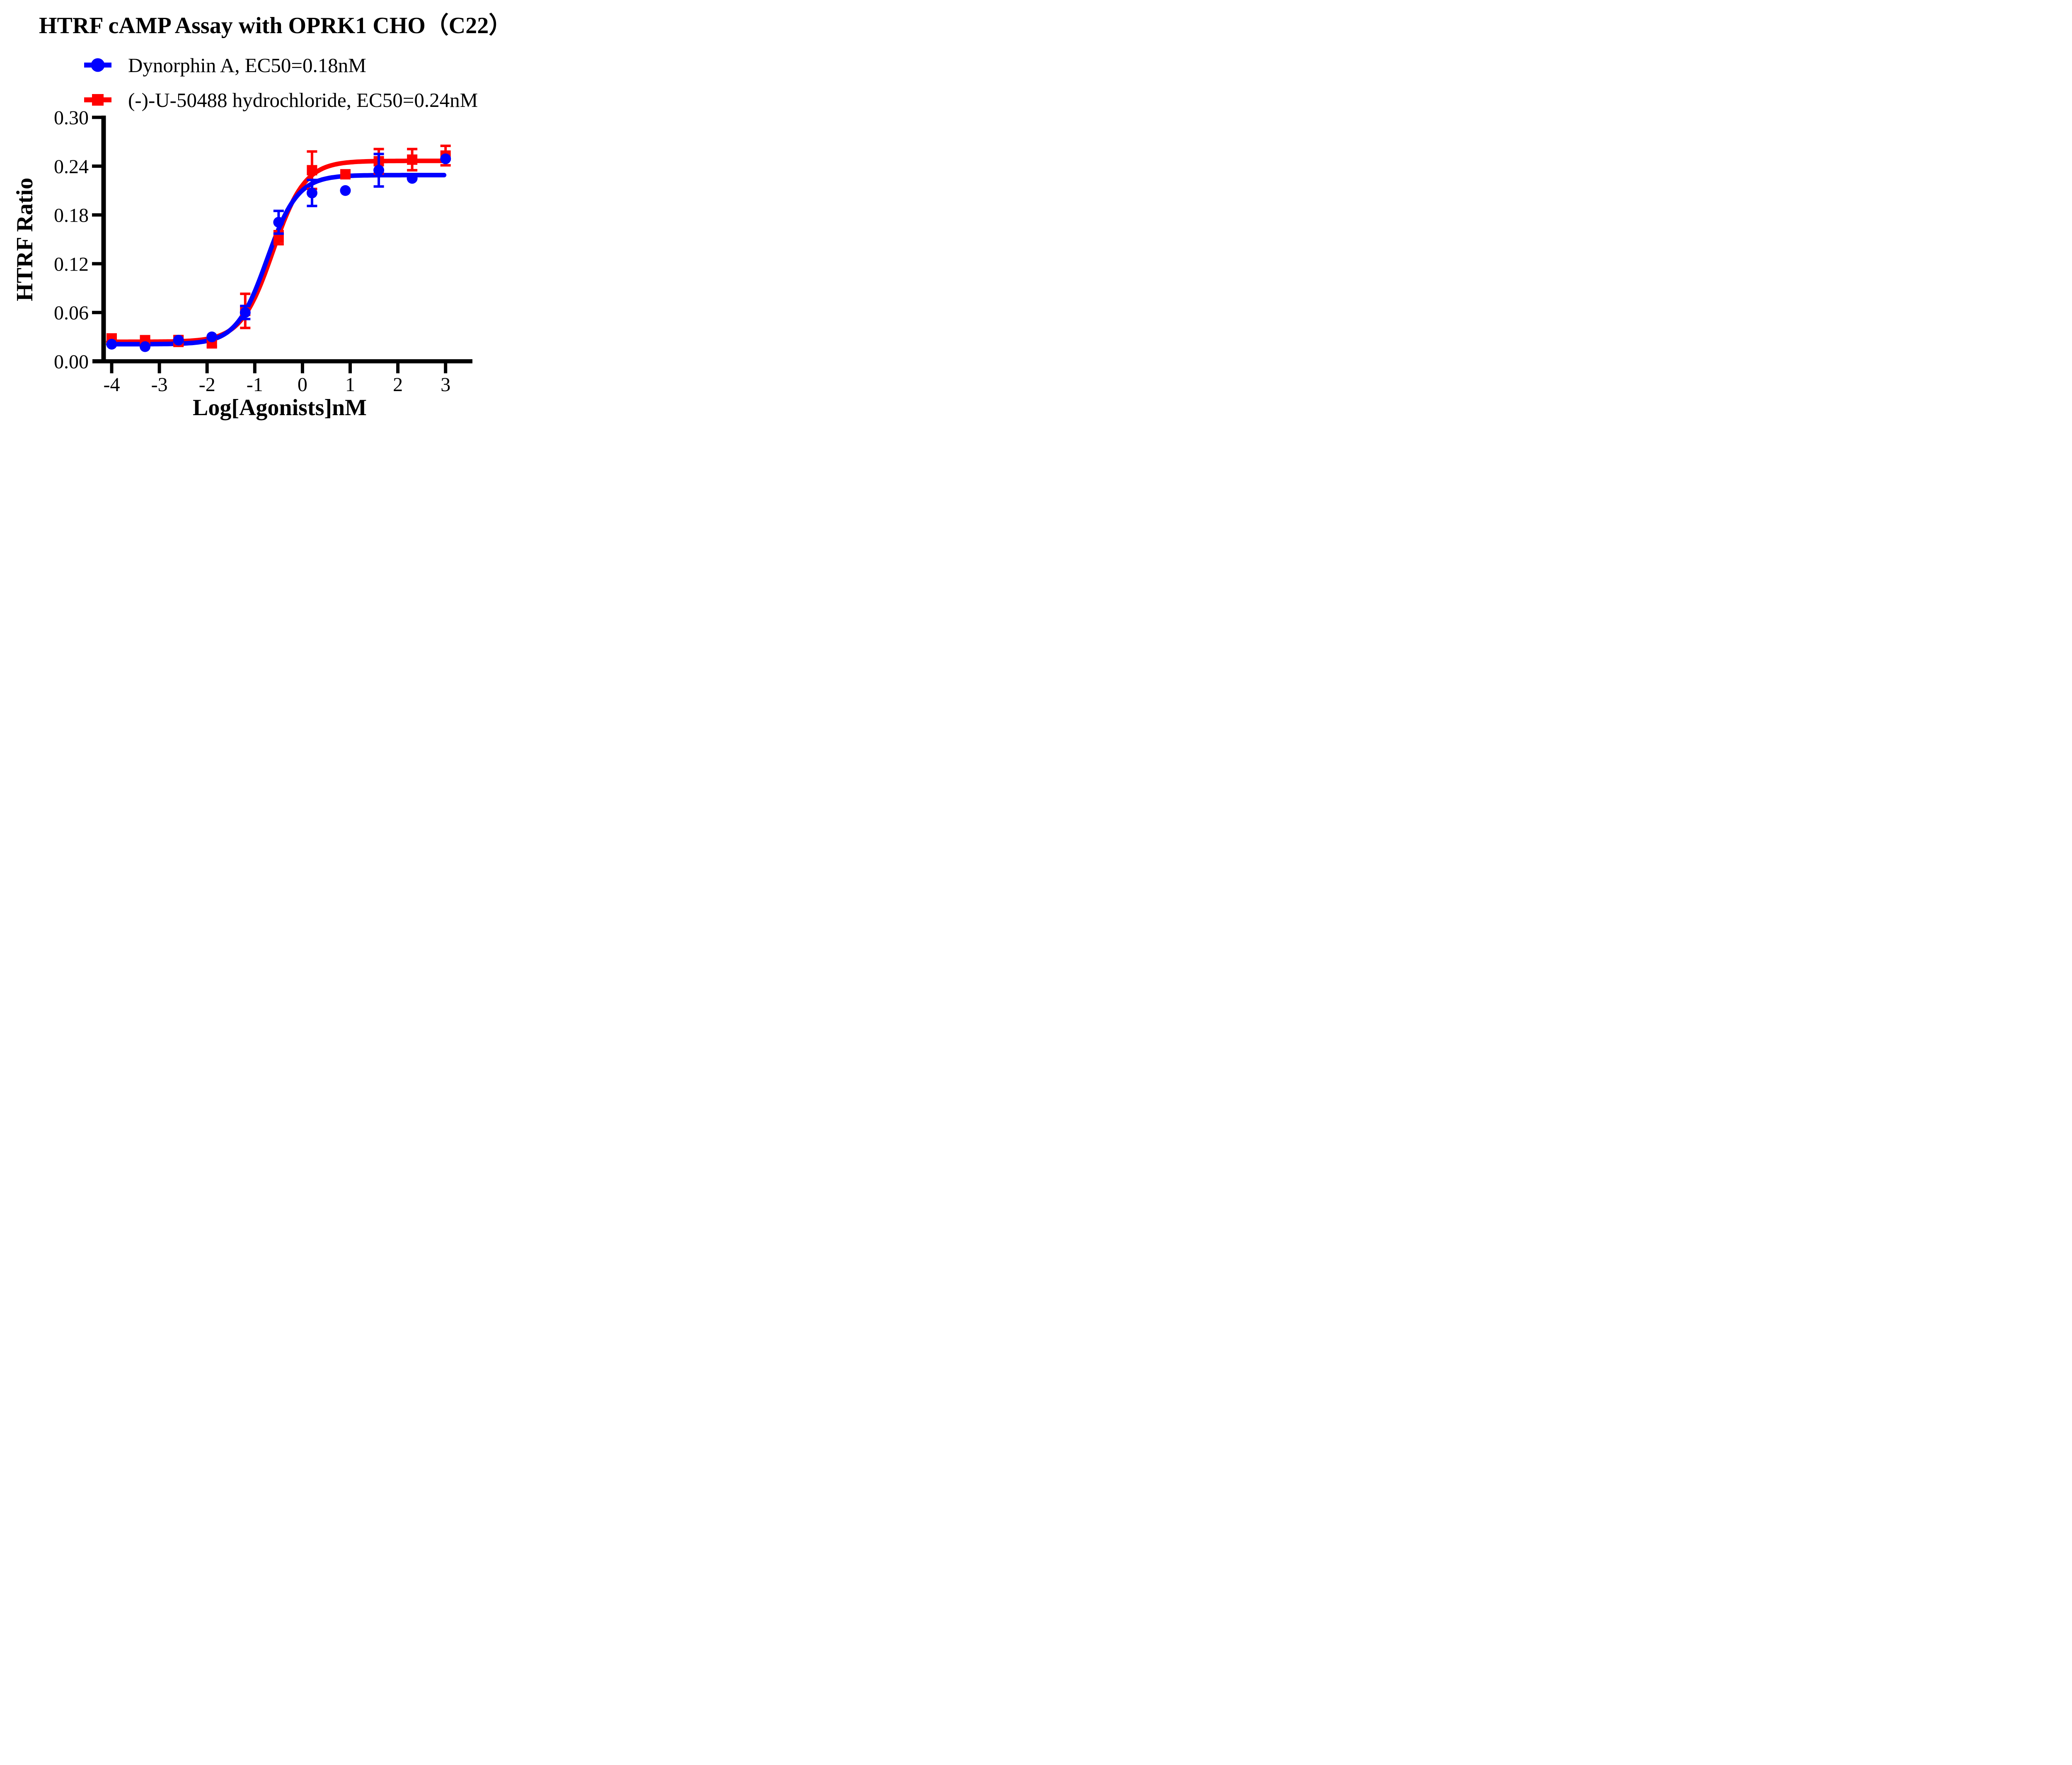  Describe the element at coordinates (255, 385) in the screenshot. I see `x-tick-label: -1` at that location.